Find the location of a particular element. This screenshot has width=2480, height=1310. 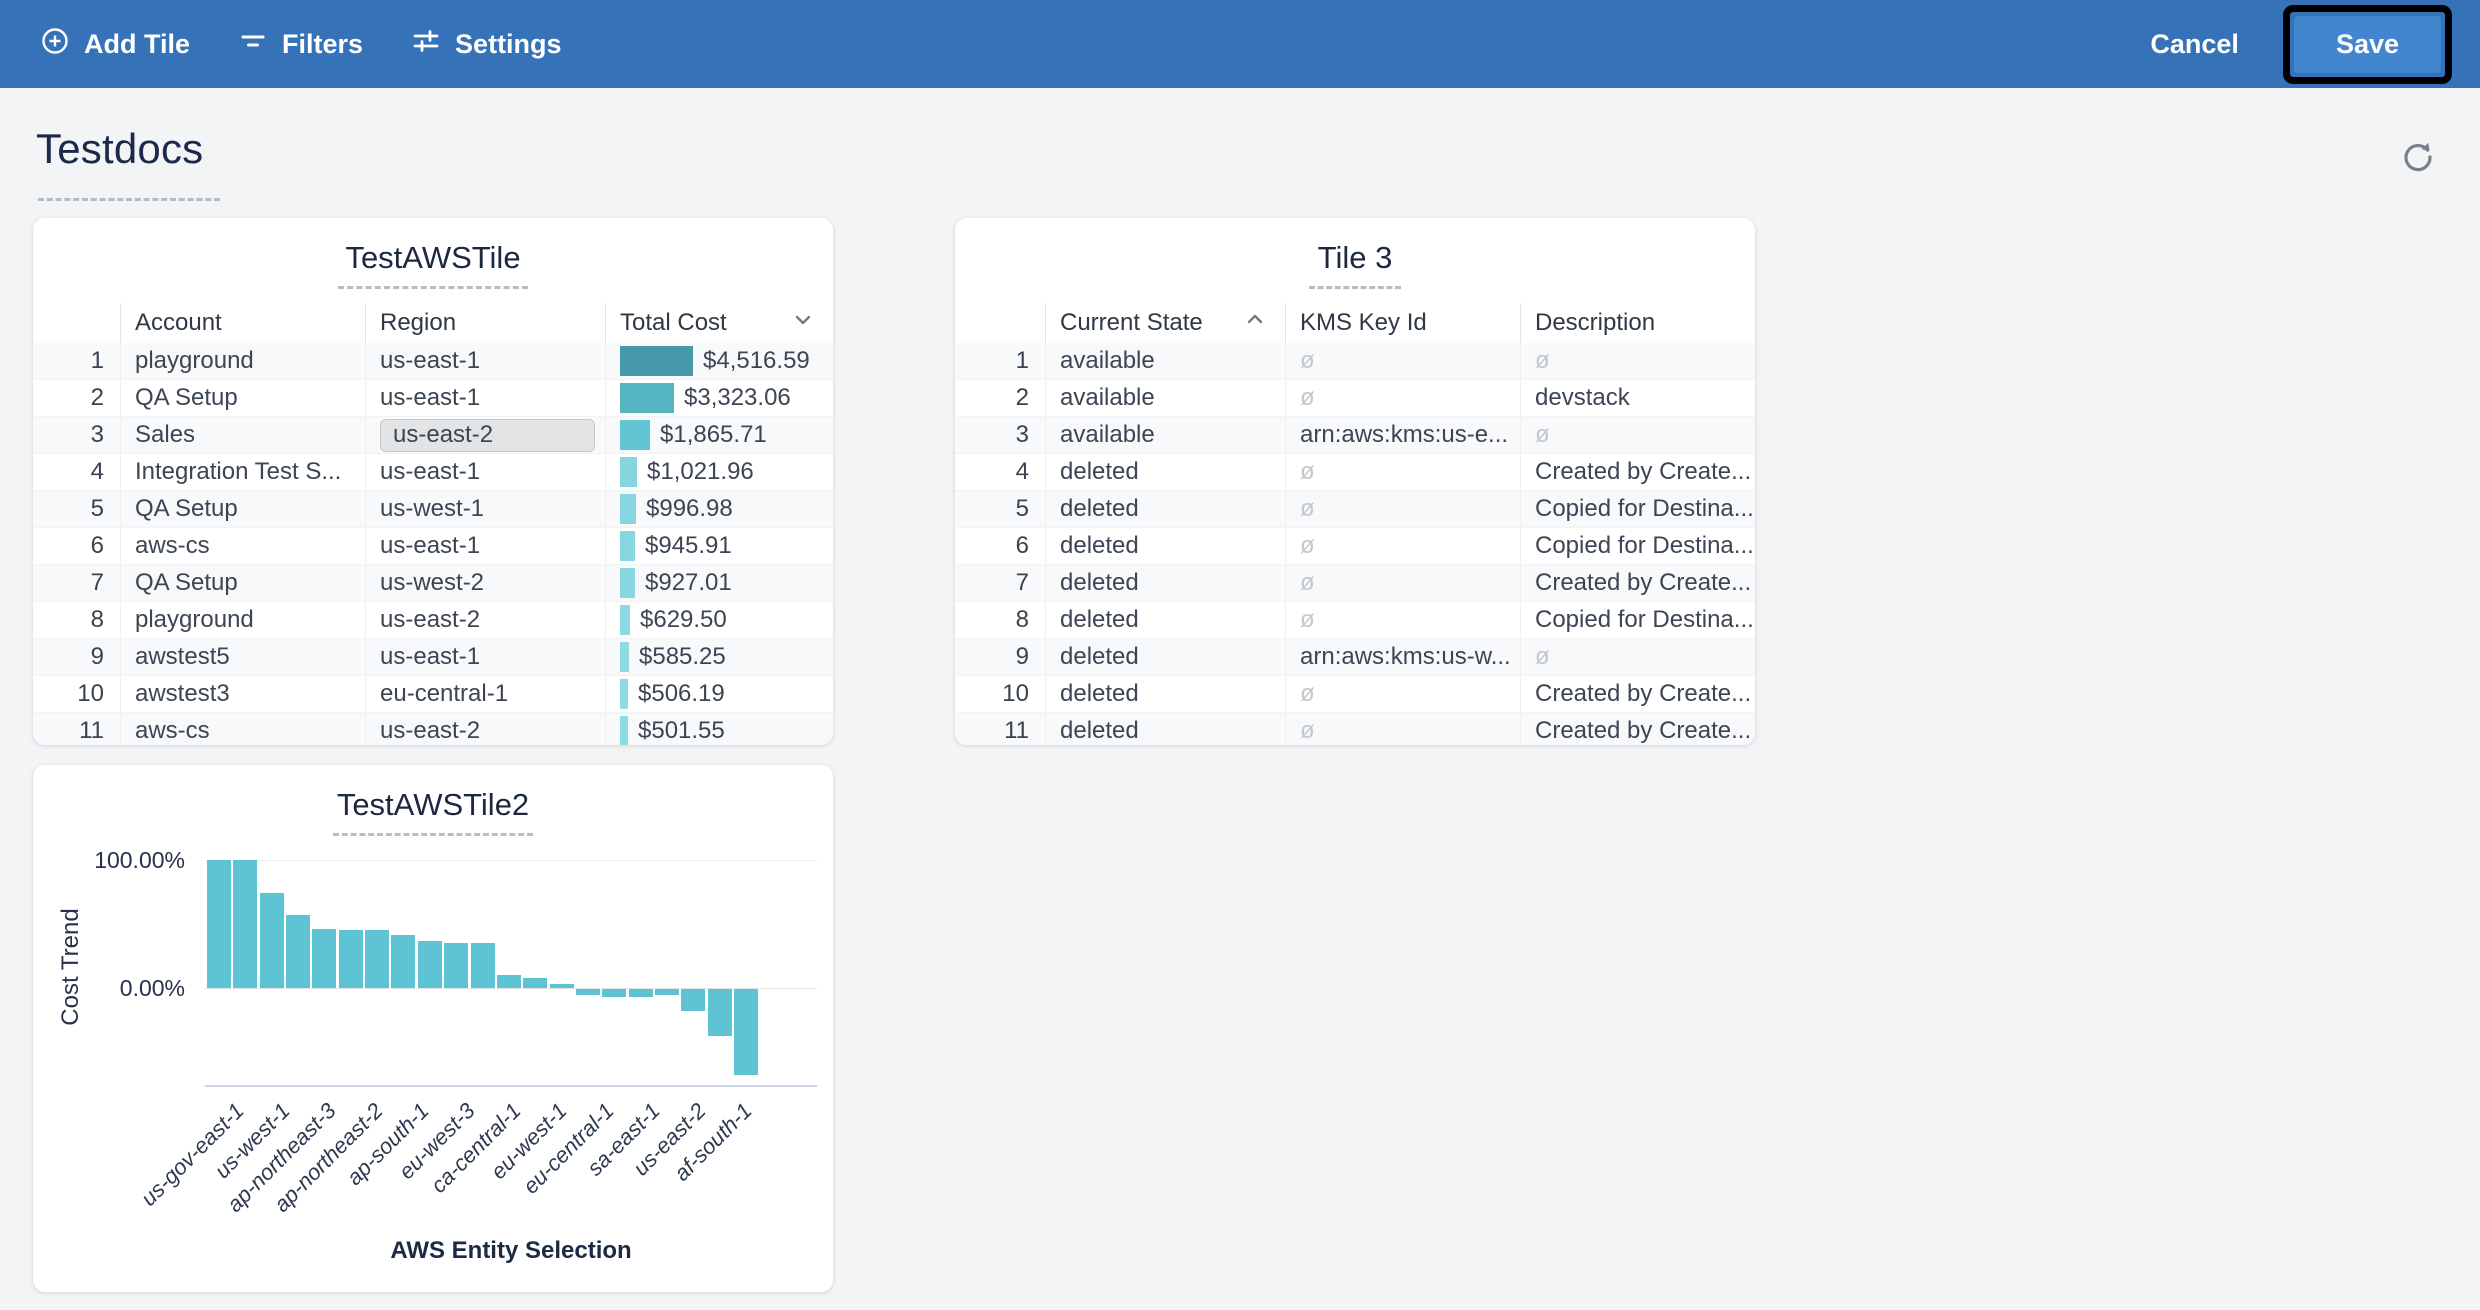

add-tile-button: Add Tile is located at coordinates (115, 44).